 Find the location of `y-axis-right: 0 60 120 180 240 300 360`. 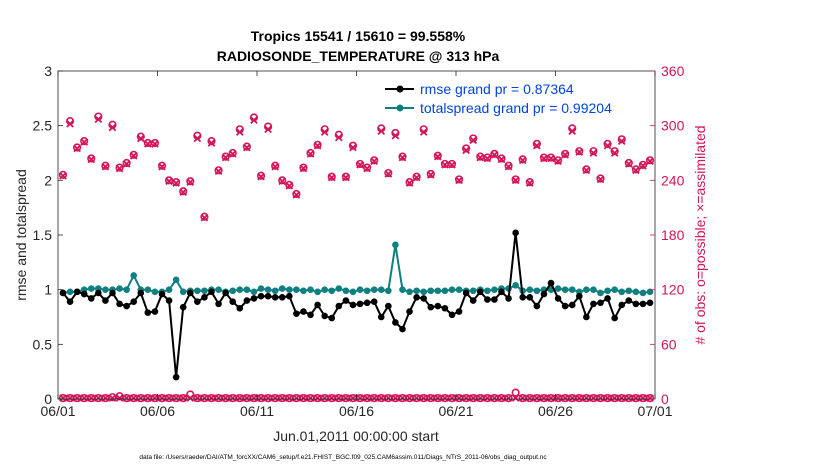

y-axis-right: 0 60 120 180 240 300 360 is located at coordinates (667, 235).